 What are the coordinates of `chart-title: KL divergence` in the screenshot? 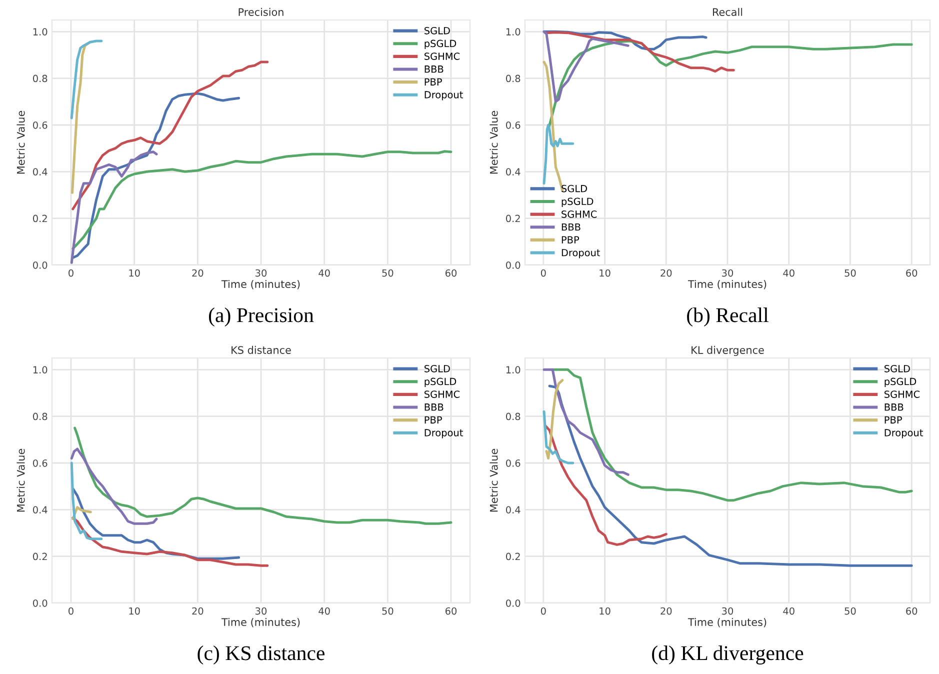 It's located at (728, 351).